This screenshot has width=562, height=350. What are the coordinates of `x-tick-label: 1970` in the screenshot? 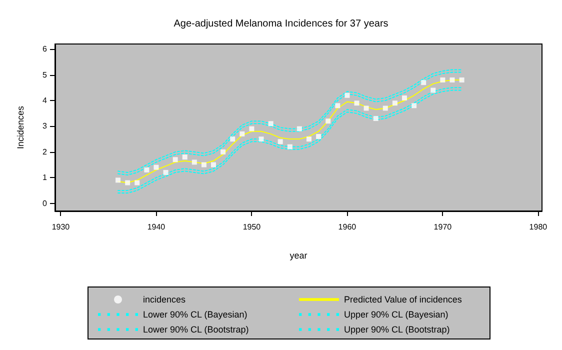 It's located at (443, 227).